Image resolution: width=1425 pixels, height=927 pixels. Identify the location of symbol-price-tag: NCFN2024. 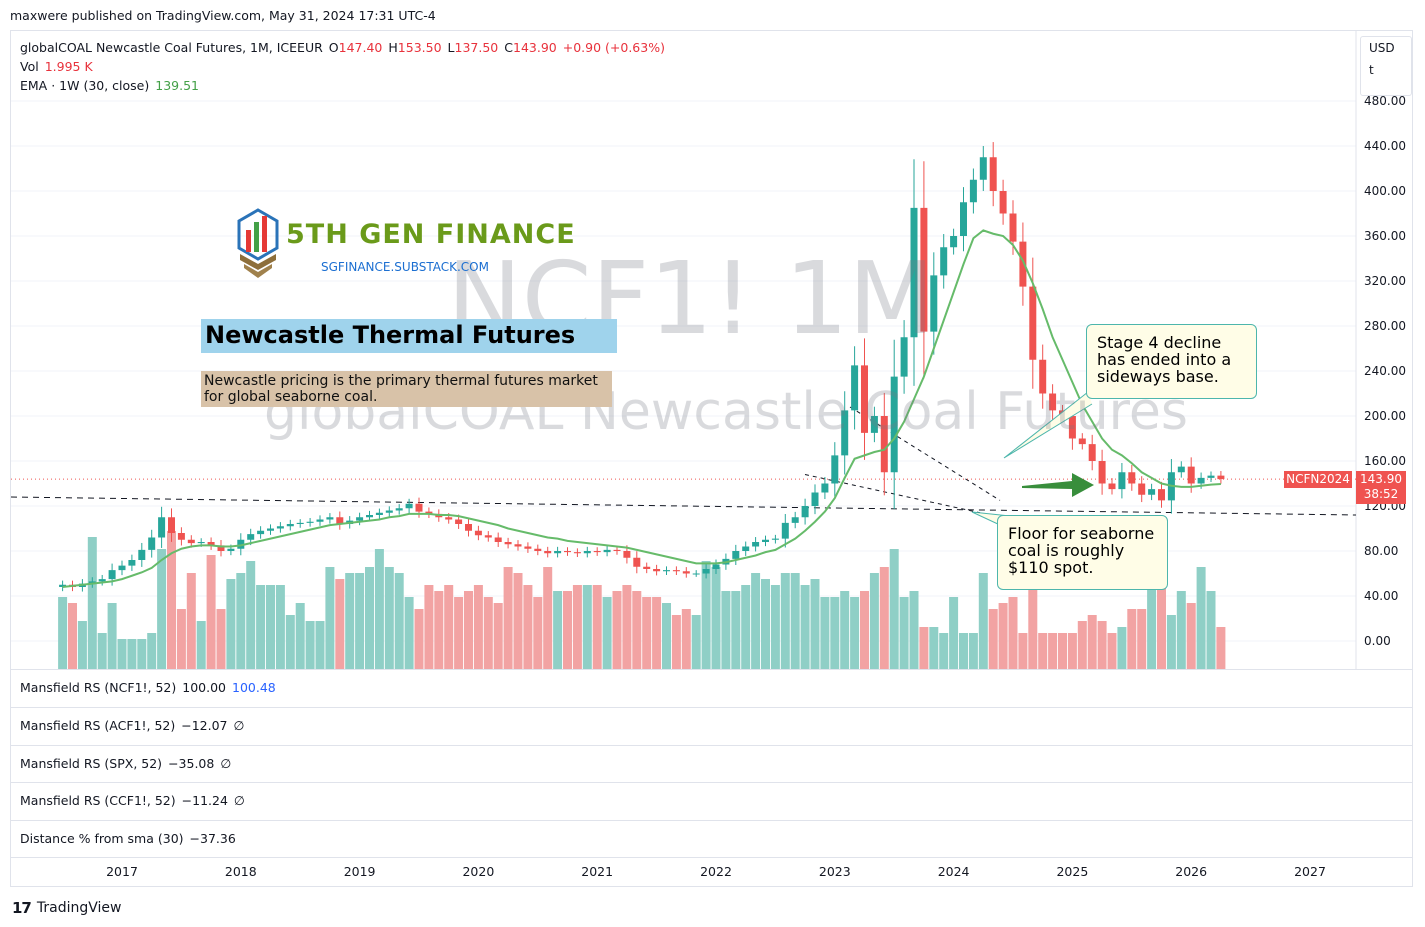
(1318, 479).